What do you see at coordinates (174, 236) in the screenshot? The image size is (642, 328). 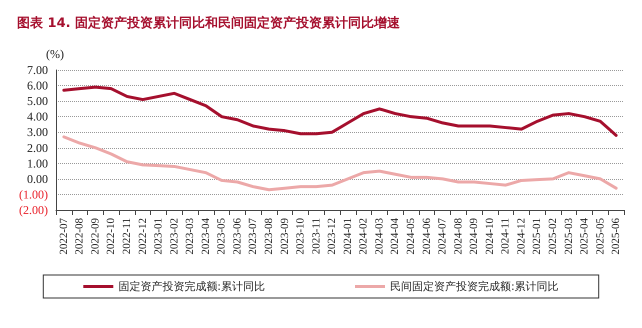 I see `x-tick-label: 2023-02` at bounding box center [174, 236].